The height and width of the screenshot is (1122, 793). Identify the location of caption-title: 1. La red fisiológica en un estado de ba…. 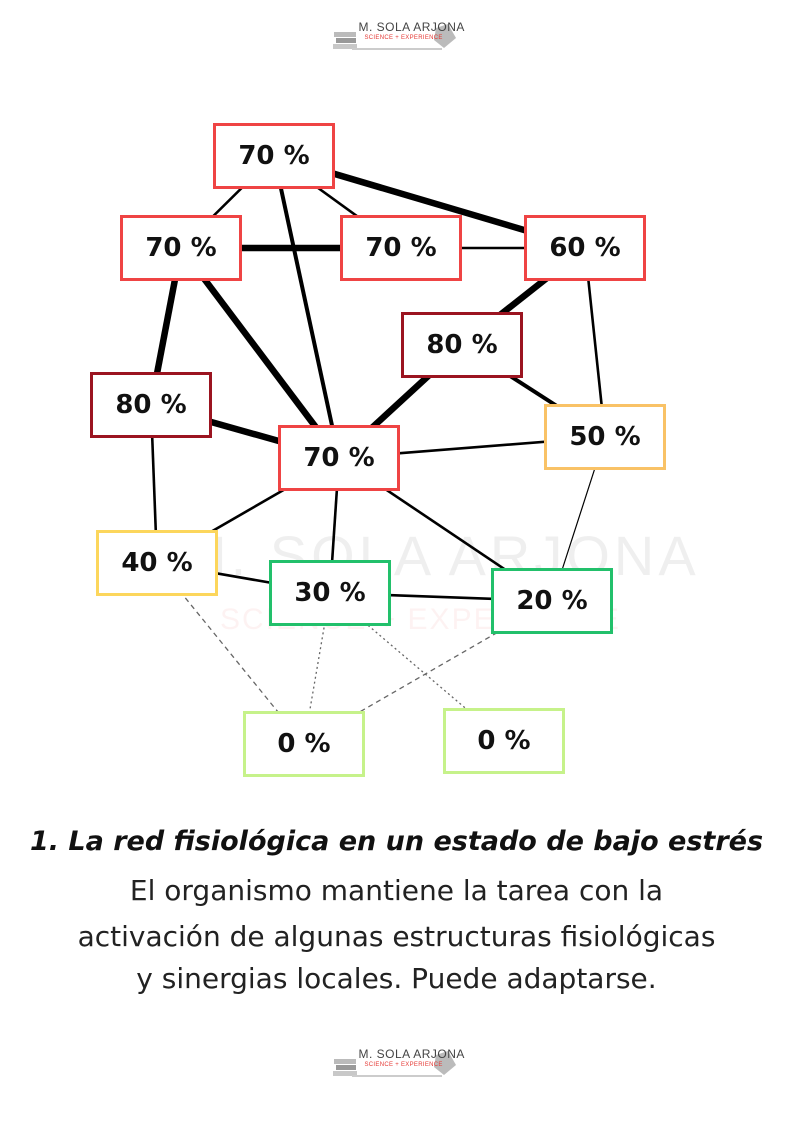
(396, 841).